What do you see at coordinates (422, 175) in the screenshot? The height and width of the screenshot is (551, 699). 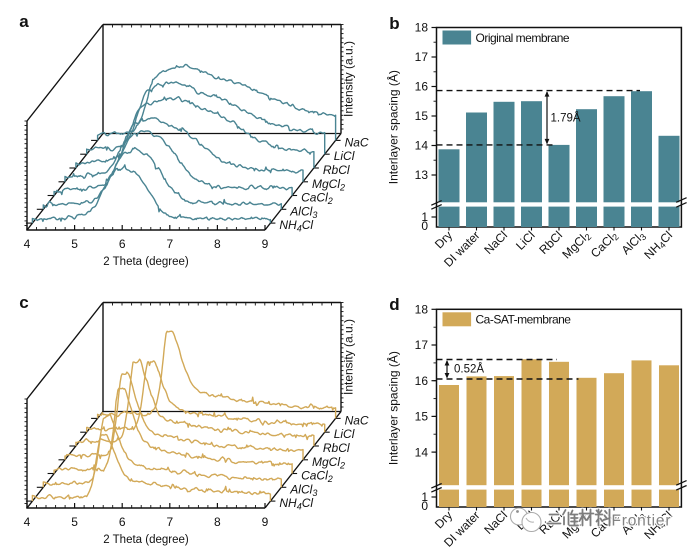 I see `svg-text: 13` at bounding box center [422, 175].